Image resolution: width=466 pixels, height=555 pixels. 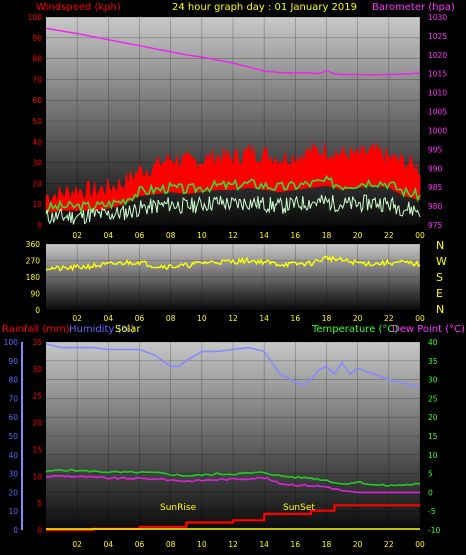 What do you see at coordinates (233, 263) in the screenshot?
I see `wind-direction-series` at bounding box center [233, 263].